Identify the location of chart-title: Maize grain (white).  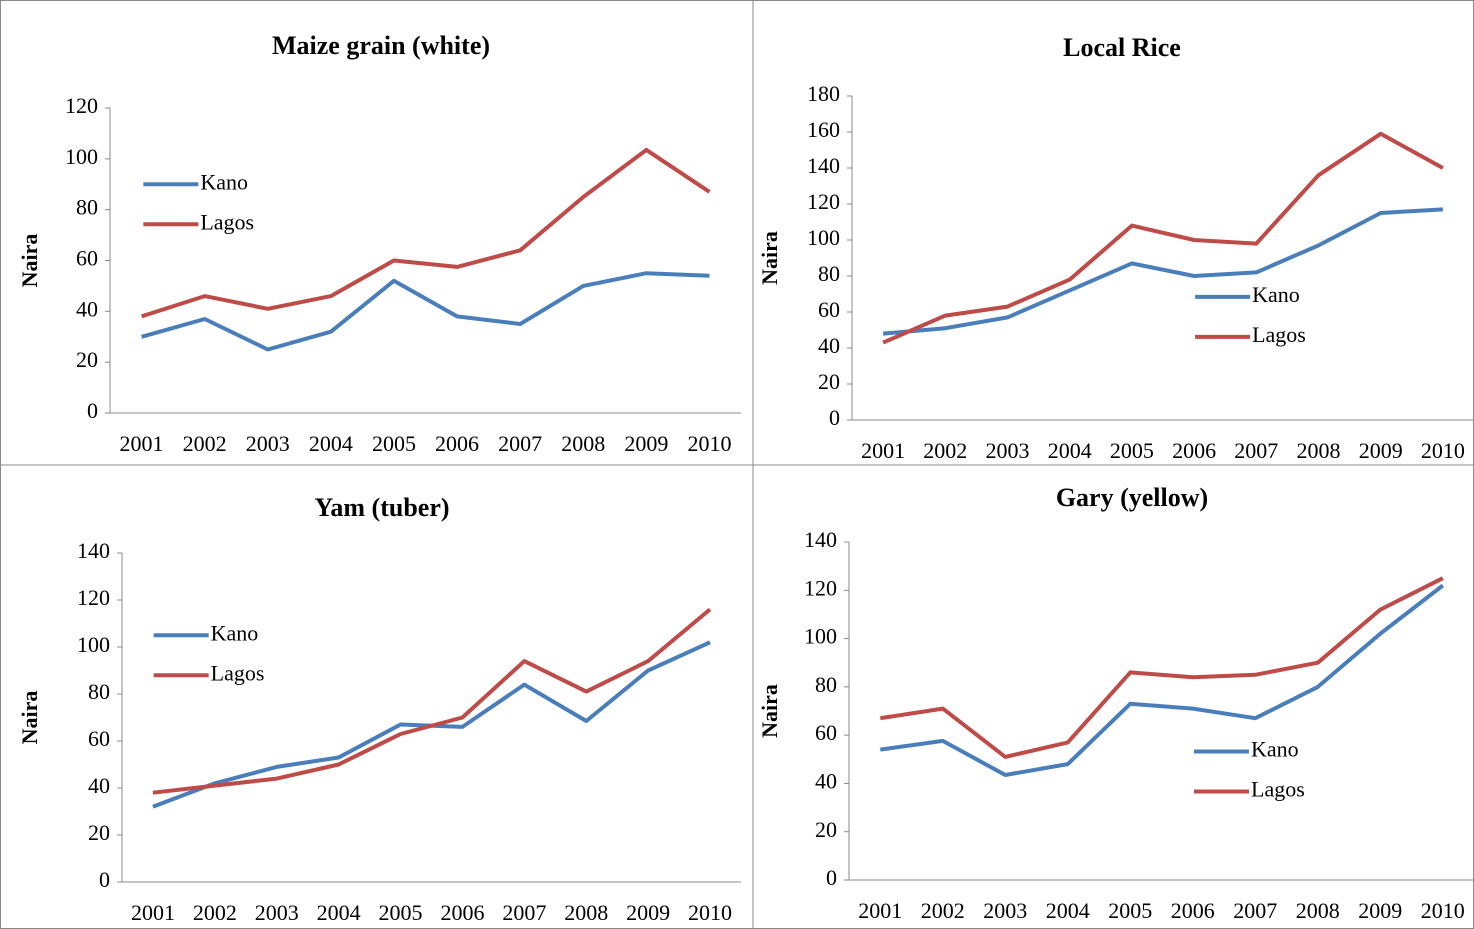
(381, 45).